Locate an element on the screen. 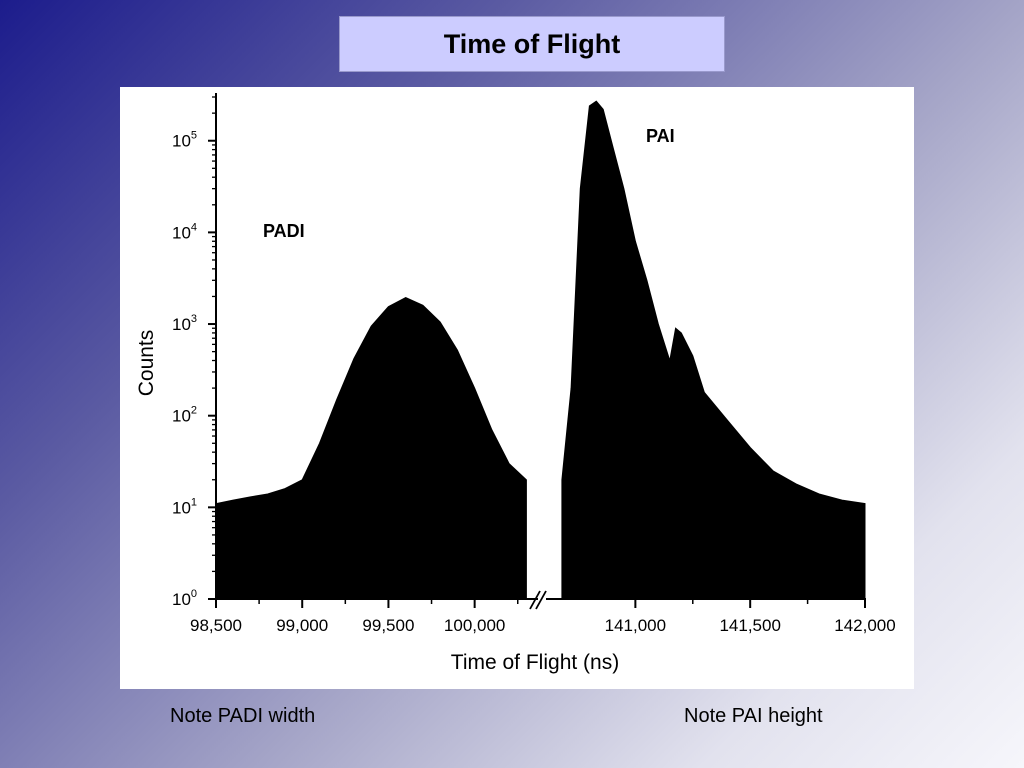  x-axis-title: Time of Flight (ns) is located at coordinates (535, 662).